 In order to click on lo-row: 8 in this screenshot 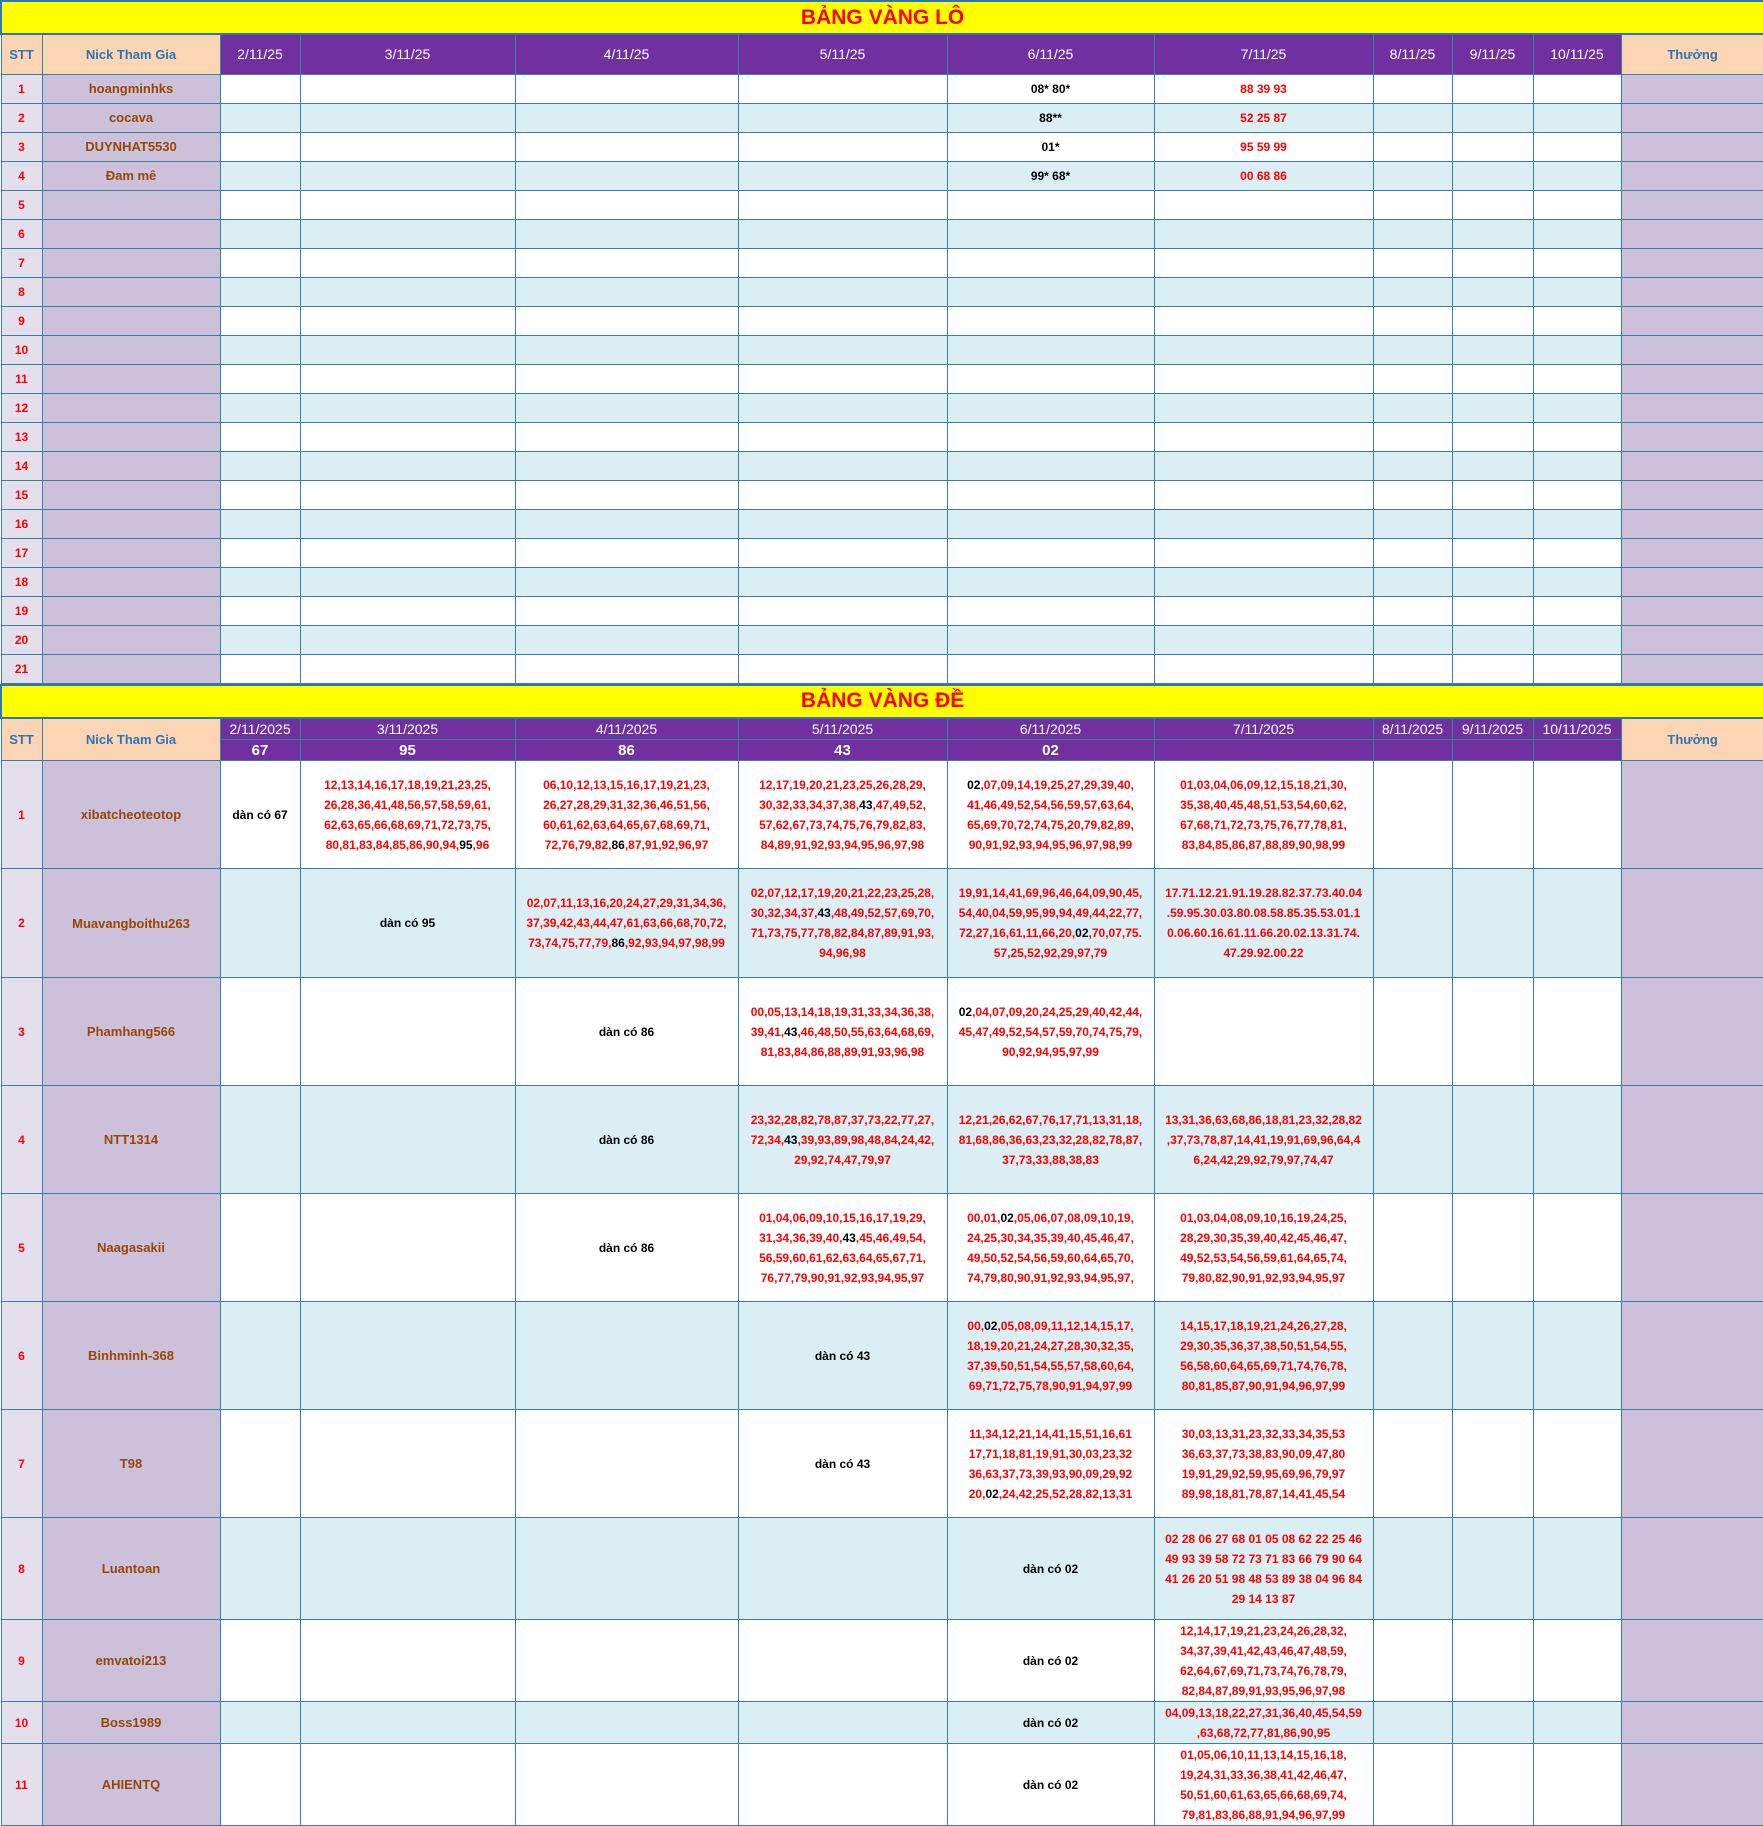, I will do `click(882, 291)`.